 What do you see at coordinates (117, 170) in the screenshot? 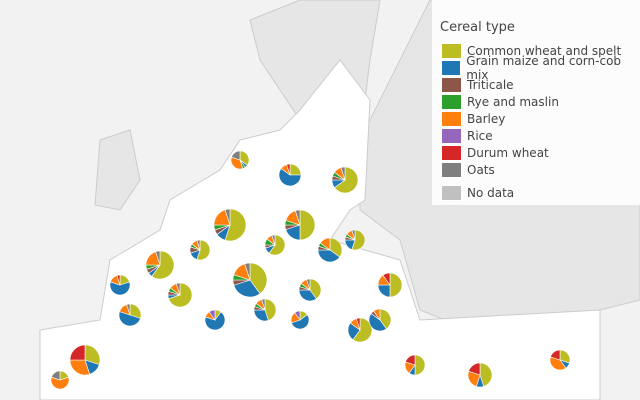
I see `land-outside` at bounding box center [117, 170].